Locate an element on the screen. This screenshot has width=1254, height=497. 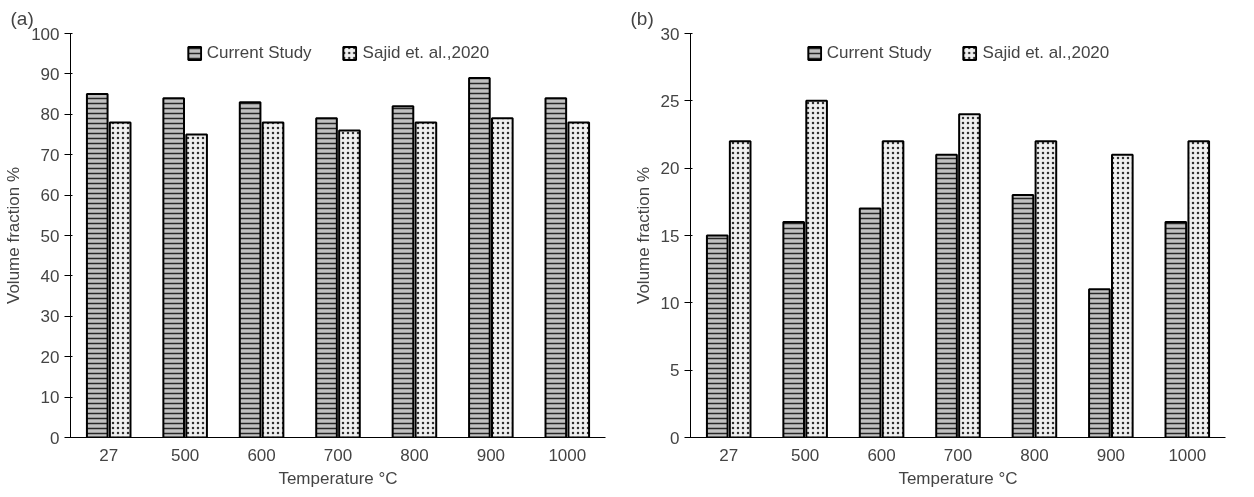
y-tick-label: 100 is located at coordinates (45, 34).